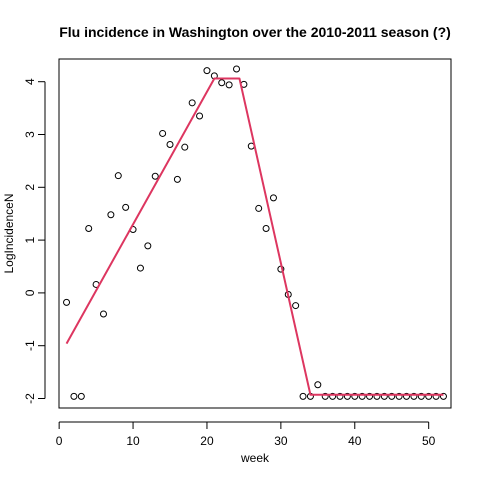 Image resolution: width=480 pixels, height=480 pixels. What do you see at coordinates (207, 441) in the screenshot?
I see `x-tick-label: 20` at bounding box center [207, 441].